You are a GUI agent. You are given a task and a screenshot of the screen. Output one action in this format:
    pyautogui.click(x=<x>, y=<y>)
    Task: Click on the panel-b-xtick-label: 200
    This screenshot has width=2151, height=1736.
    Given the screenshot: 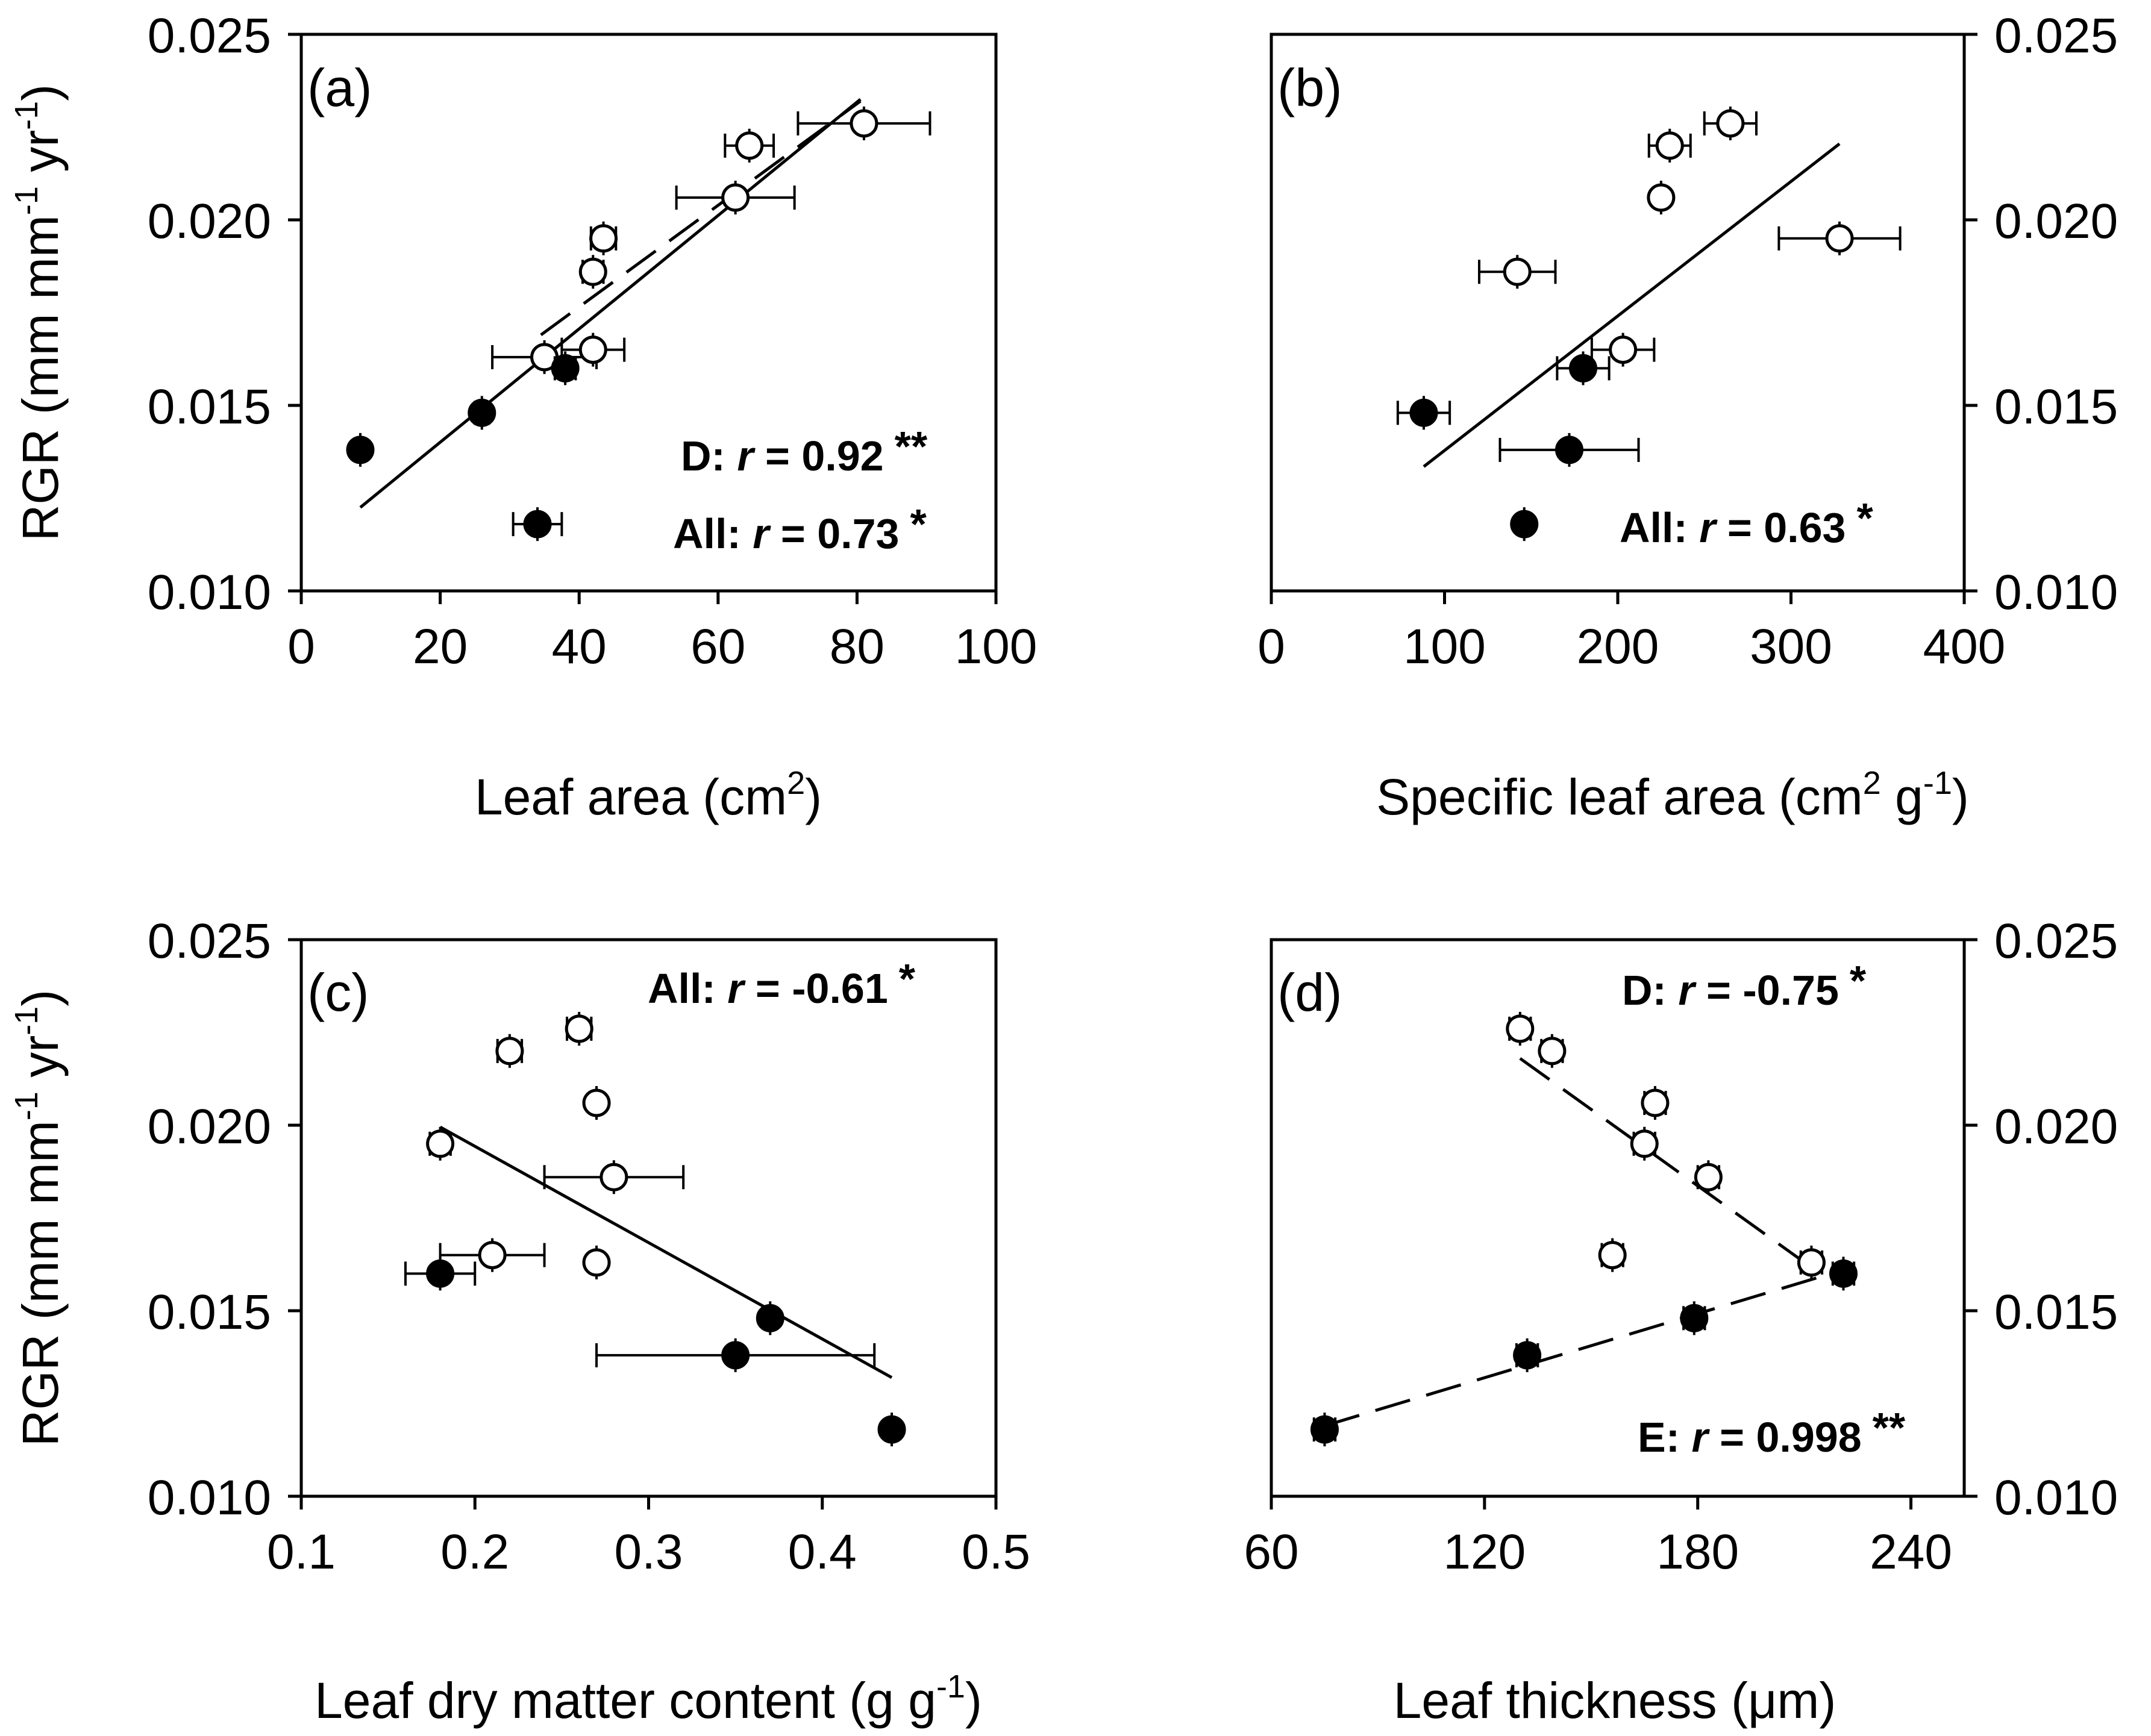 What is the action you would take?
    pyautogui.click(x=1618, y=646)
    